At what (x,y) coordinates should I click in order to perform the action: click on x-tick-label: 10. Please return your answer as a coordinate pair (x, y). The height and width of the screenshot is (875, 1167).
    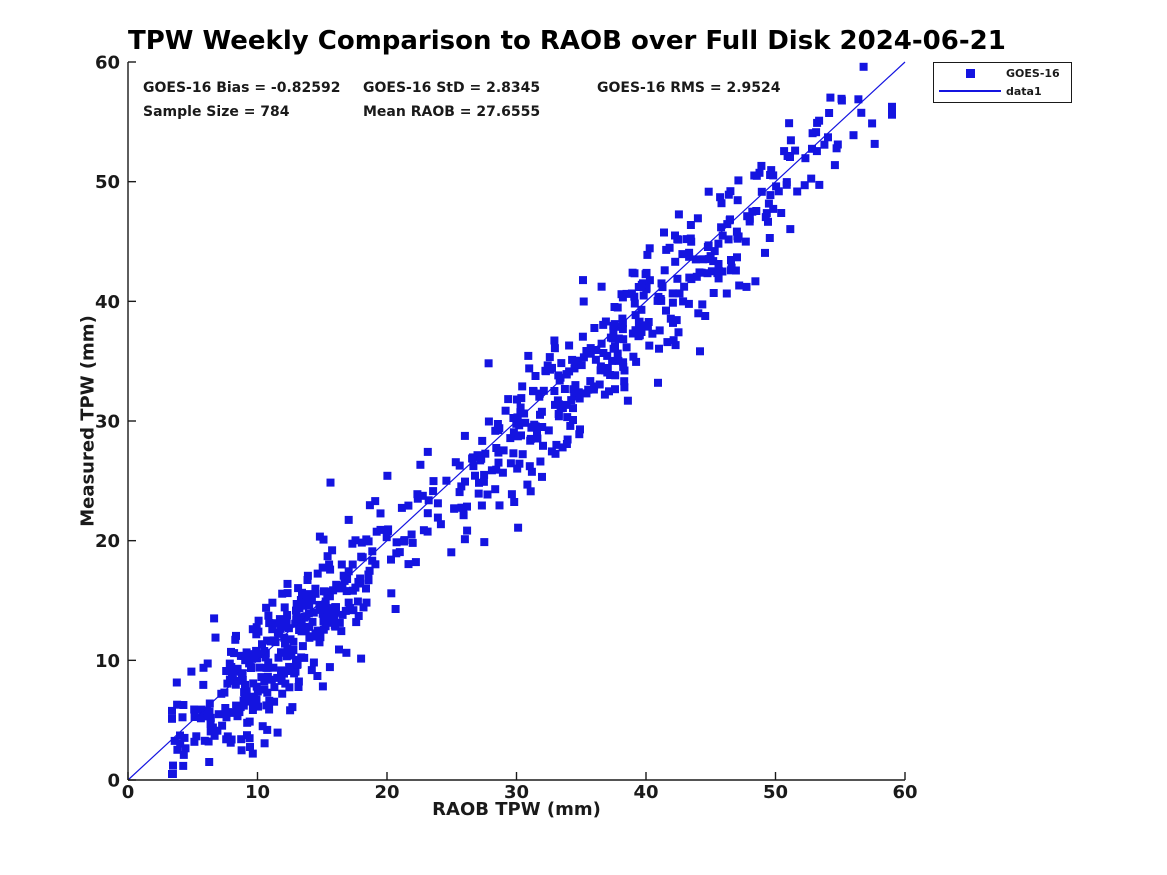
    Looking at the image, I should click on (257, 792).